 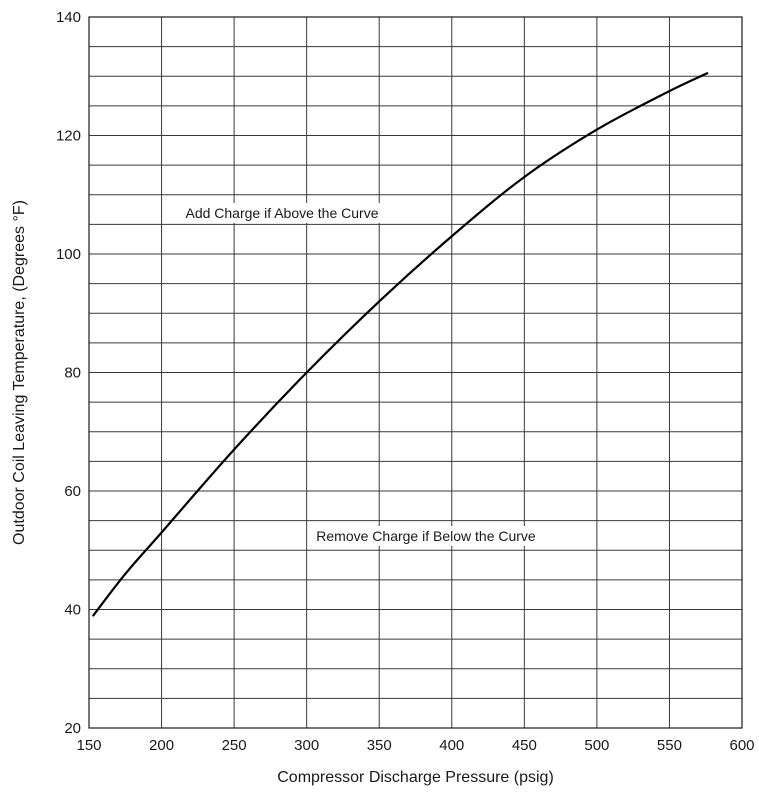 What do you see at coordinates (415, 777) in the screenshot?
I see `x-axis-title: Compressor Discharge Pressure (psig)` at bounding box center [415, 777].